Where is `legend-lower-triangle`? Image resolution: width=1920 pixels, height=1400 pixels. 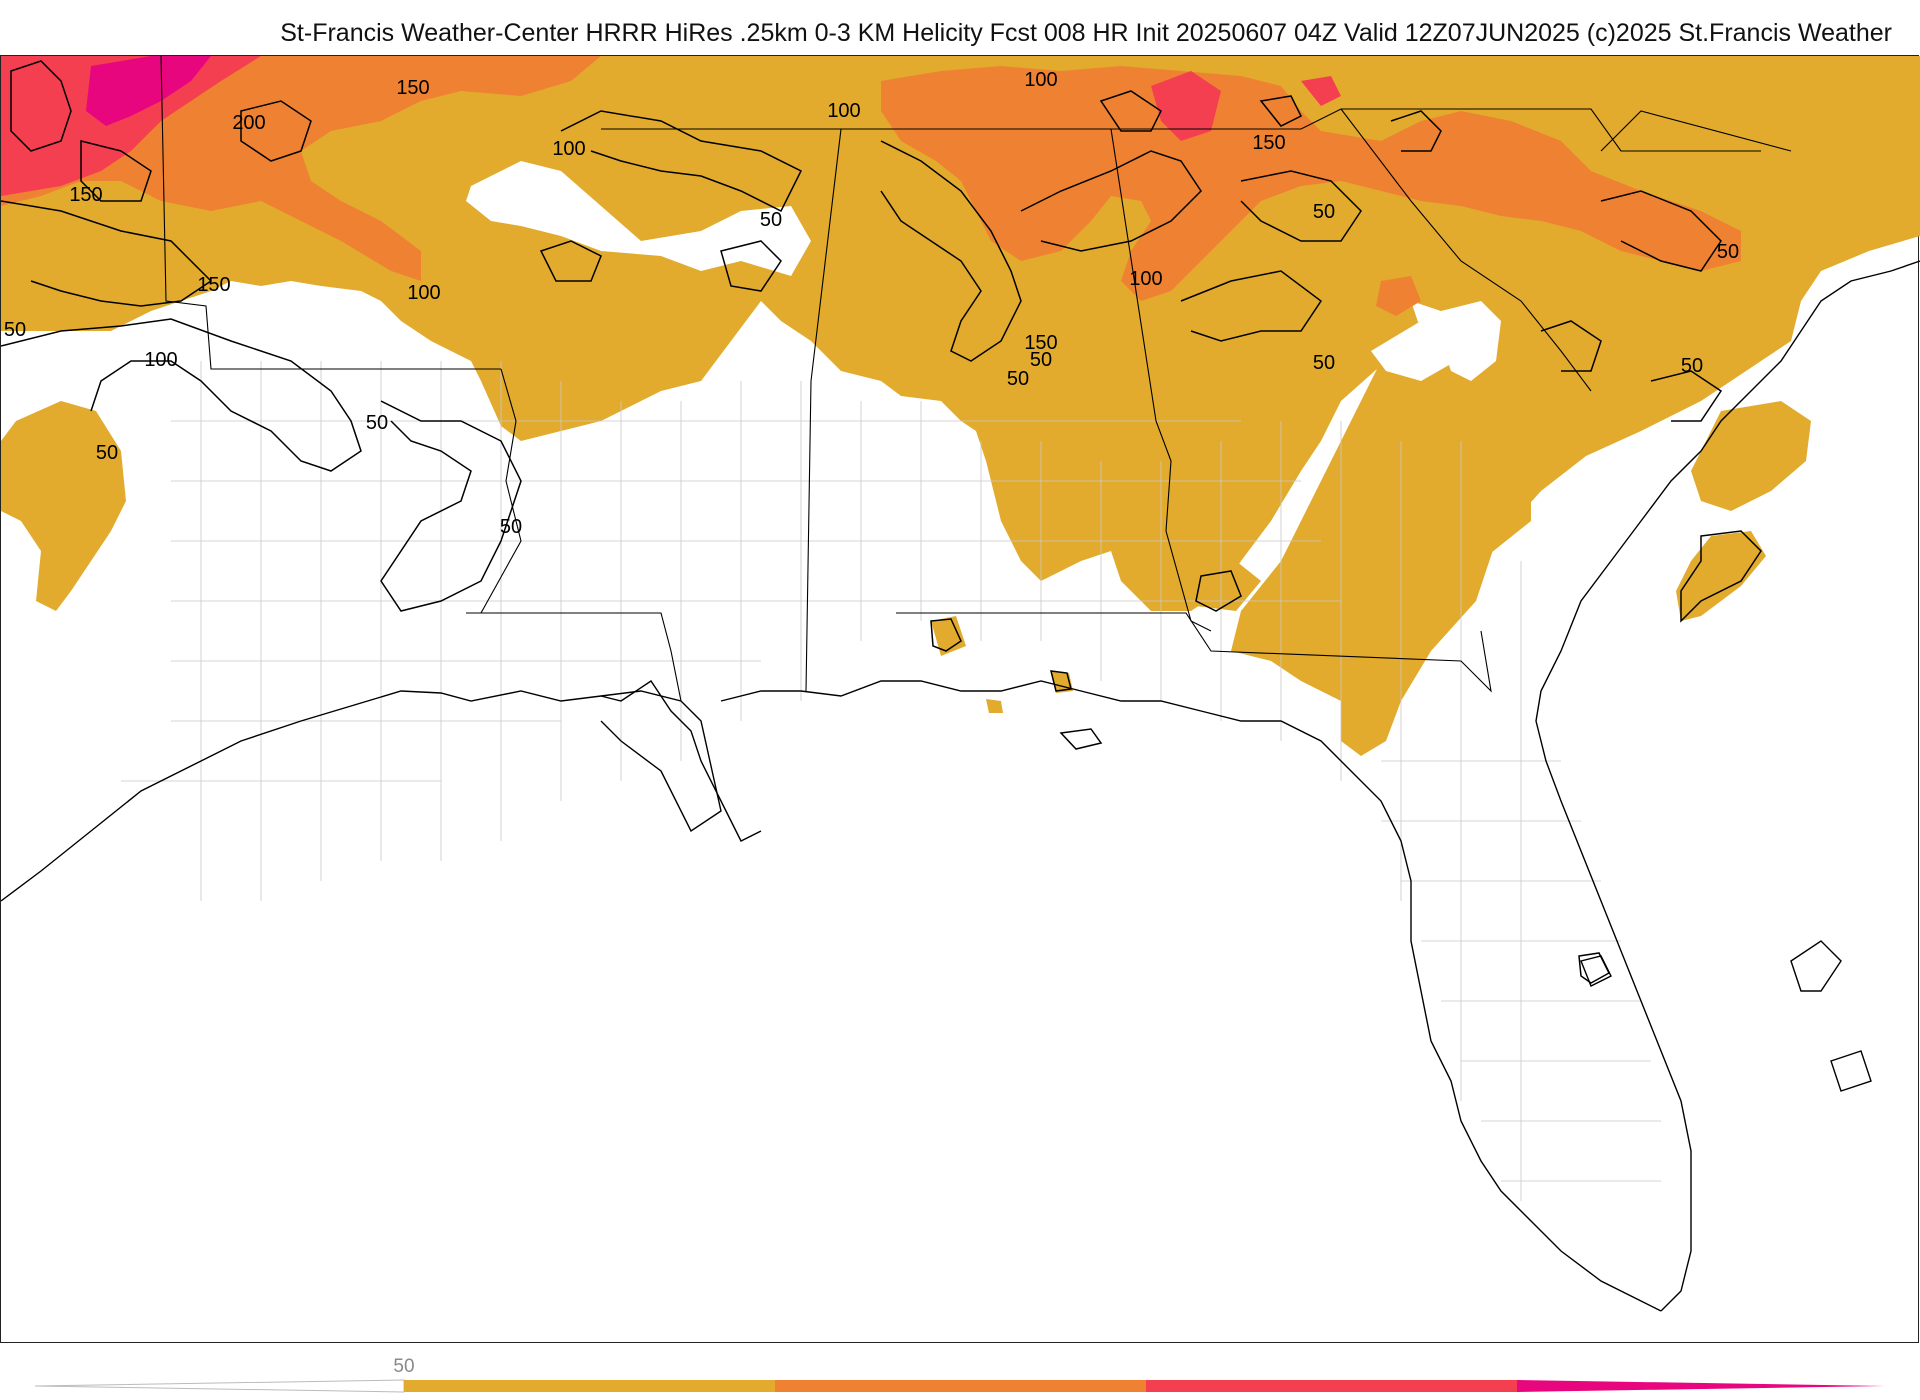 legend-lower-triangle is located at coordinates (219, 1386).